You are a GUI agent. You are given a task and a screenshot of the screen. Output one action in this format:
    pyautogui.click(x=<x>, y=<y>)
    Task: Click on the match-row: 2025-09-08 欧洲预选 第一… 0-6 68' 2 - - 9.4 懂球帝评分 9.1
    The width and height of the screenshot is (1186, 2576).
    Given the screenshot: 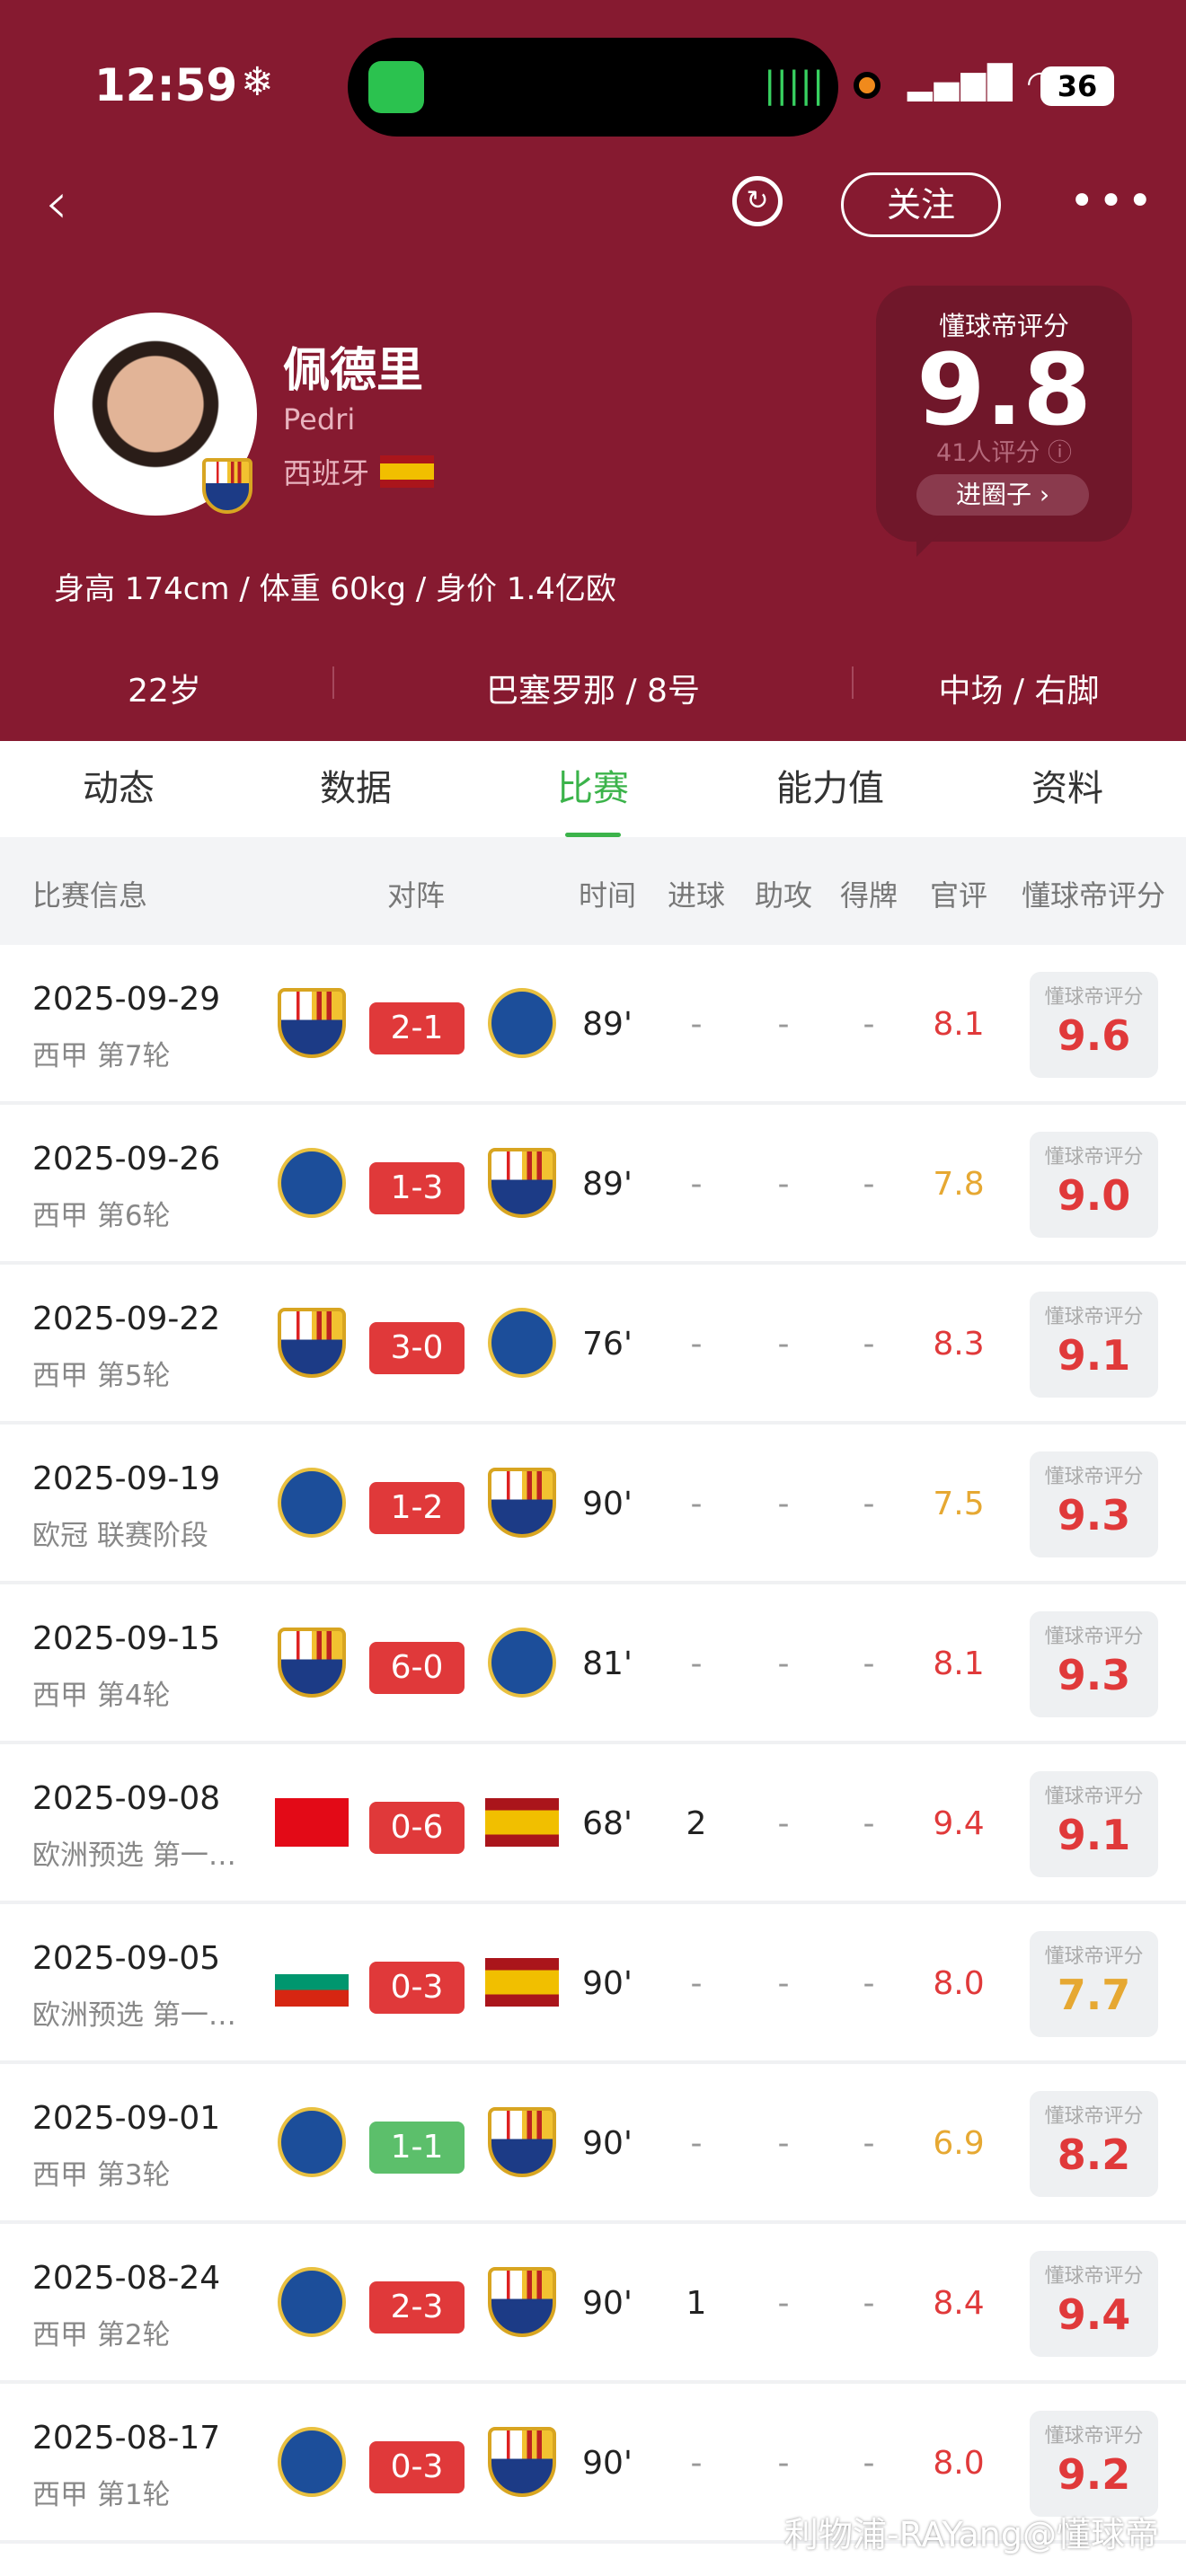 What is the action you would take?
    pyautogui.click(x=593, y=1824)
    